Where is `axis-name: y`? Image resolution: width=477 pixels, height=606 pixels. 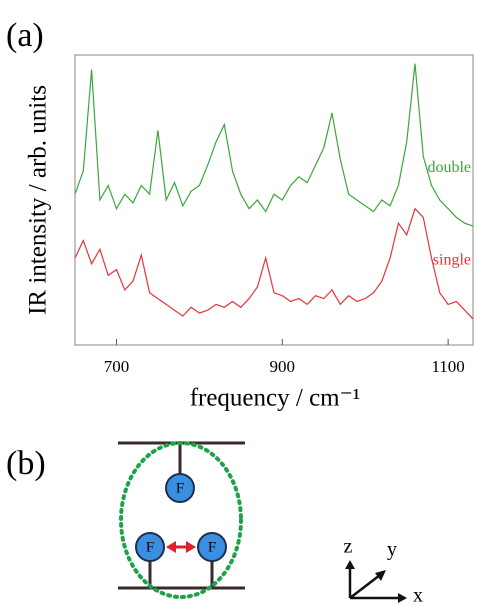 axis-name: y is located at coordinates (392, 550).